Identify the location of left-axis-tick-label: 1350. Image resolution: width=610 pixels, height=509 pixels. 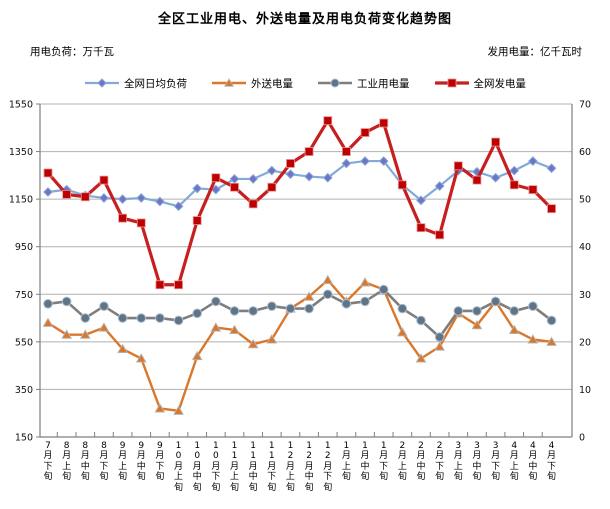
(21, 152).